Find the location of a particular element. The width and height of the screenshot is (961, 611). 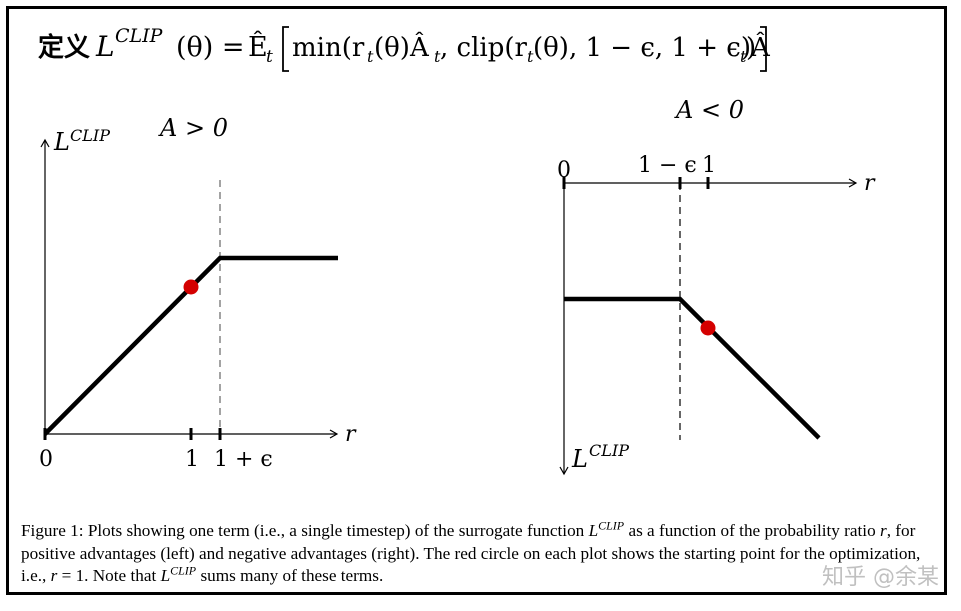

formula-expectation-sub: t is located at coordinates (269, 57).